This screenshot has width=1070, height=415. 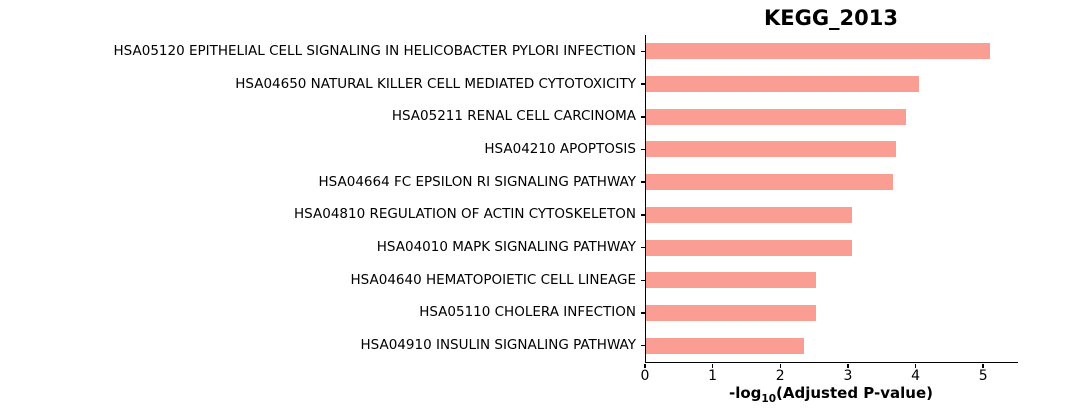 What do you see at coordinates (848, 376) in the screenshot?
I see `x-tick-label: 3` at bounding box center [848, 376].